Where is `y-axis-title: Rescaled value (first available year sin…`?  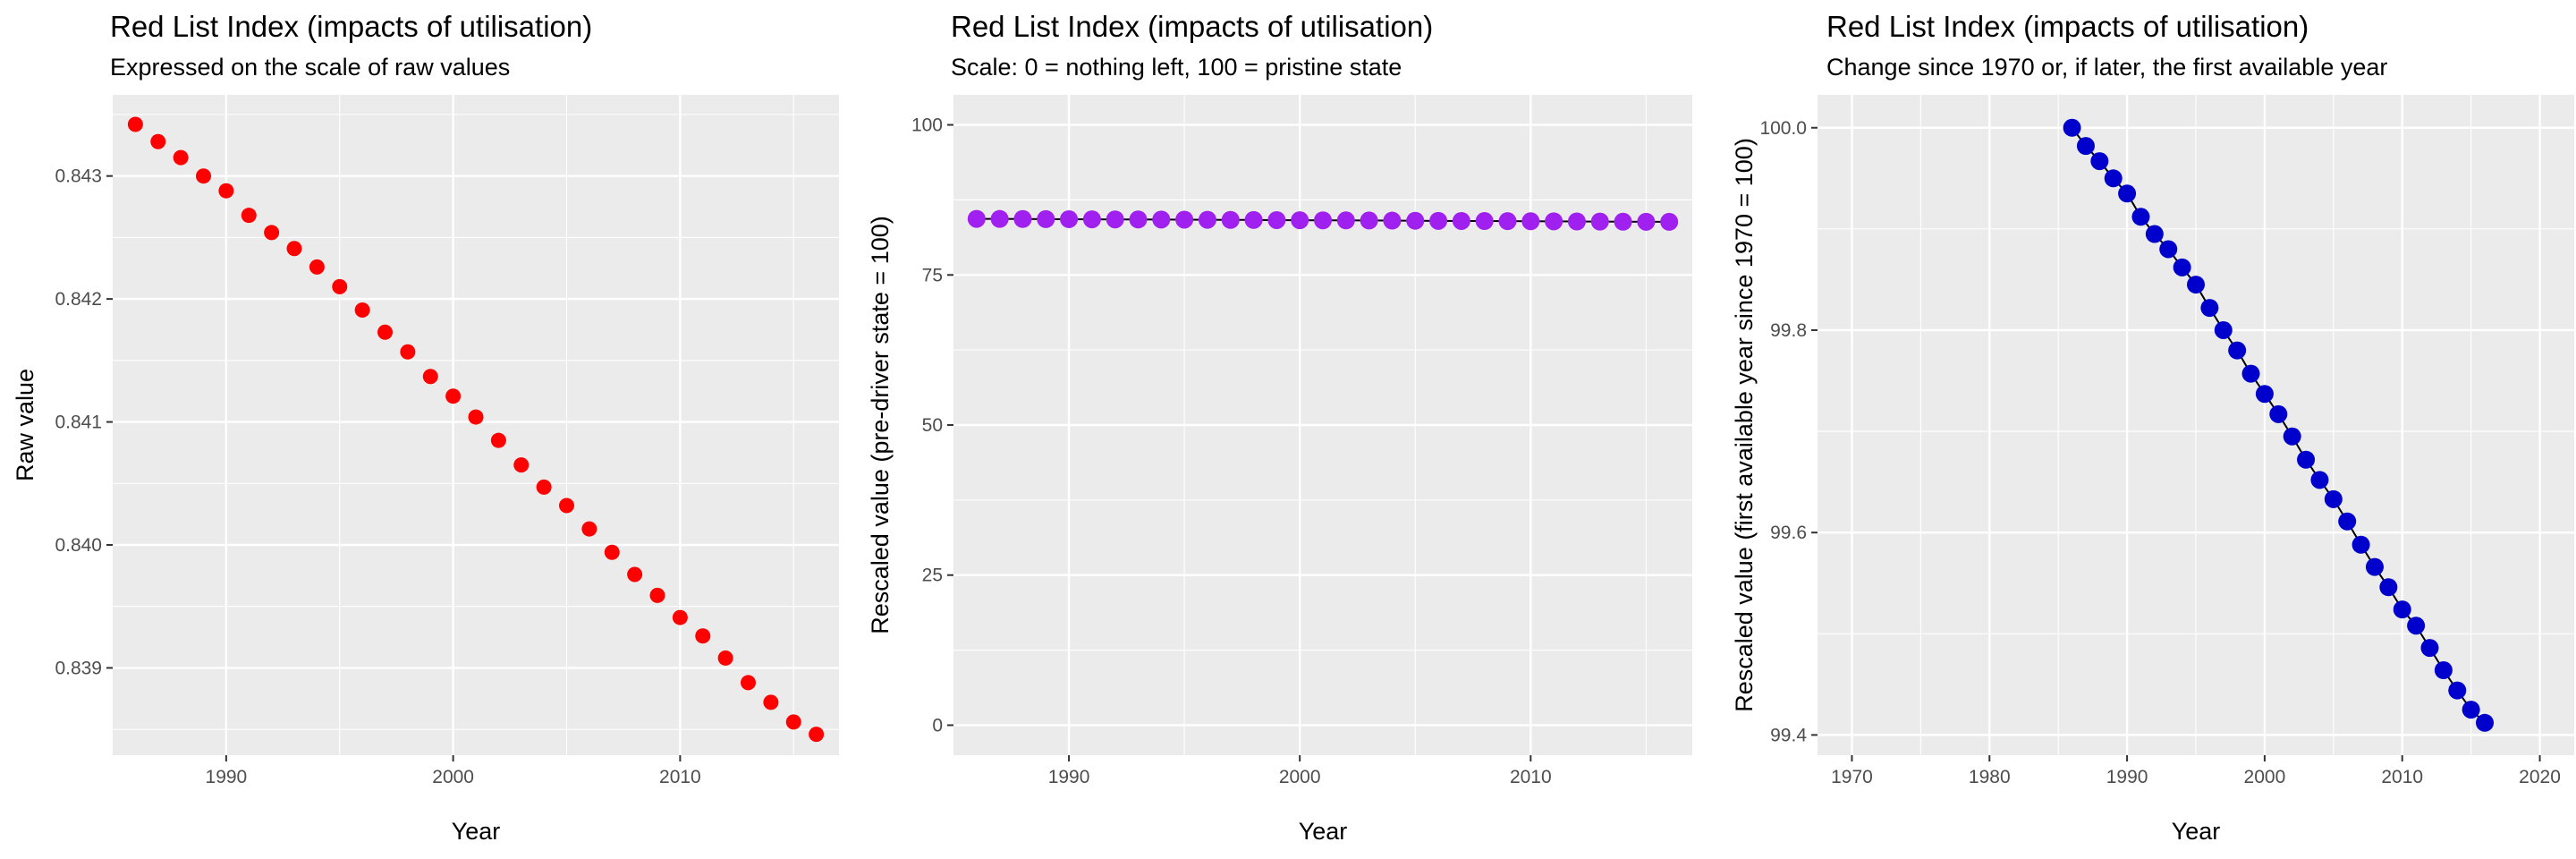
y-axis-title: Rescaled value (first available year sin… is located at coordinates (1744, 425).